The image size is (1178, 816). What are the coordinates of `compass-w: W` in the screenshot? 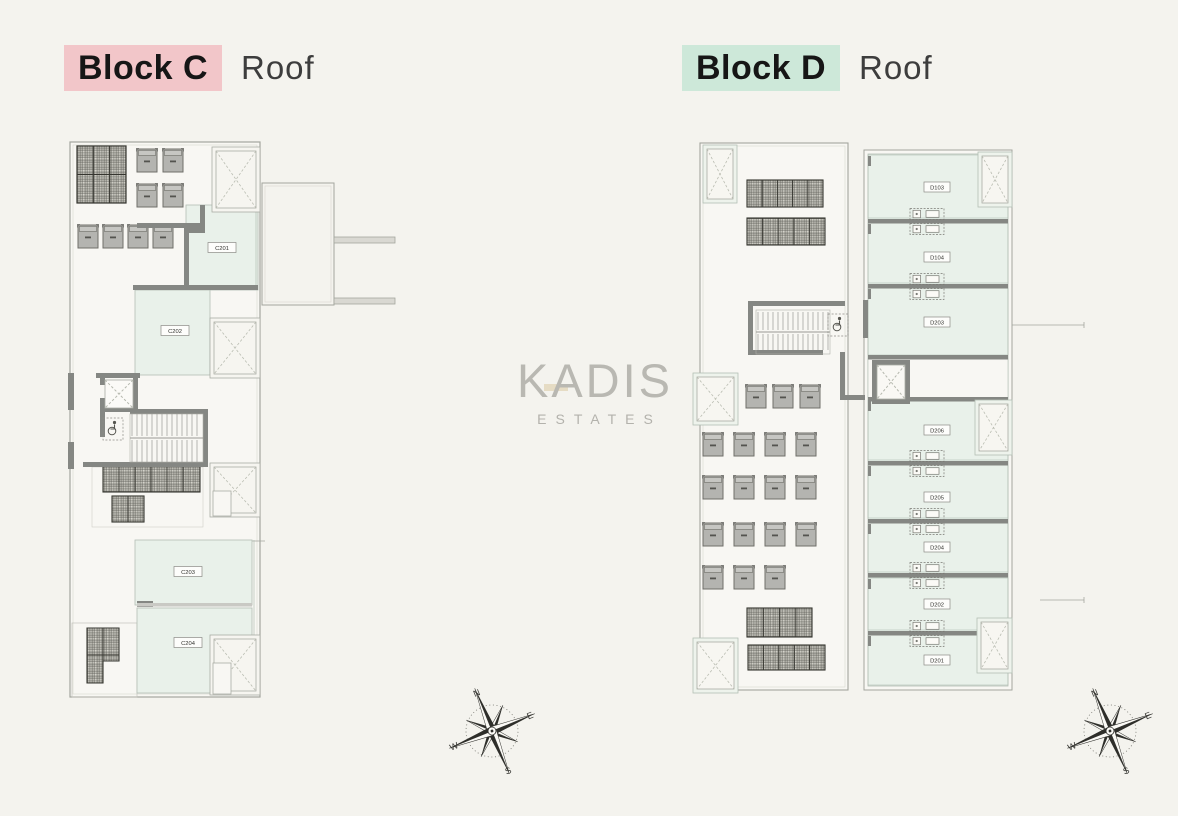 It's located at (454, 746).